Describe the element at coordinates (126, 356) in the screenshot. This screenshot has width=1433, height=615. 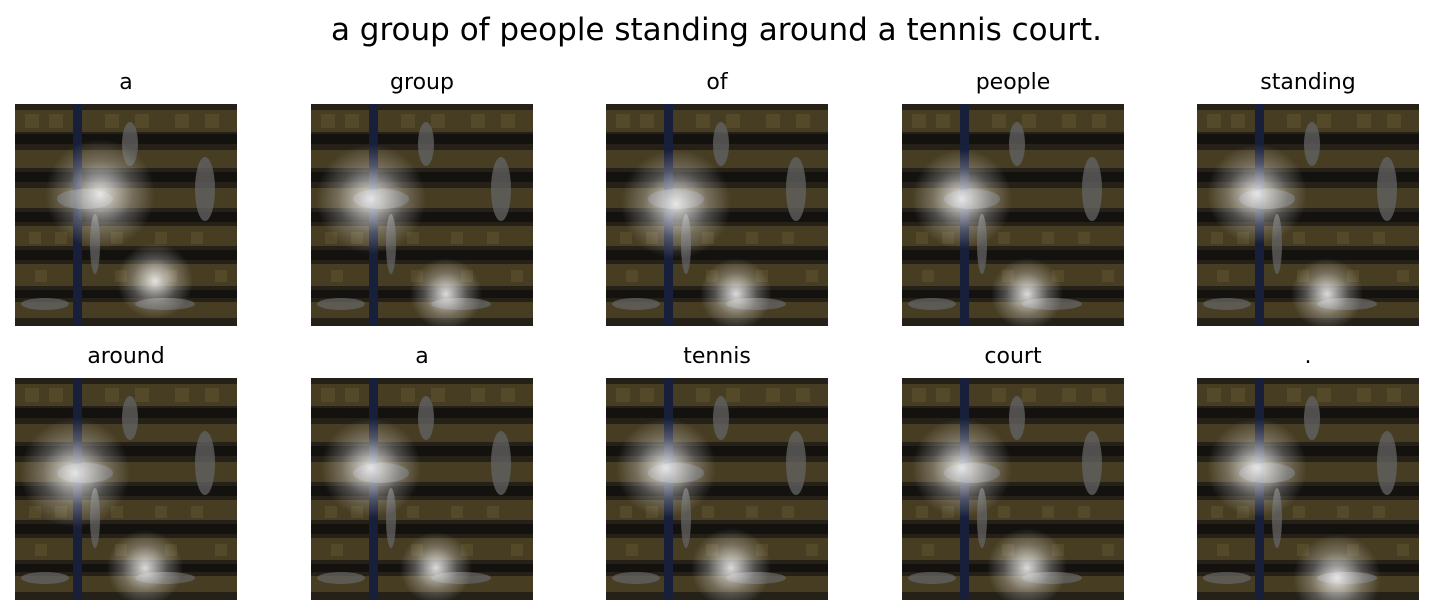
I see `panel-word: around` at that location.